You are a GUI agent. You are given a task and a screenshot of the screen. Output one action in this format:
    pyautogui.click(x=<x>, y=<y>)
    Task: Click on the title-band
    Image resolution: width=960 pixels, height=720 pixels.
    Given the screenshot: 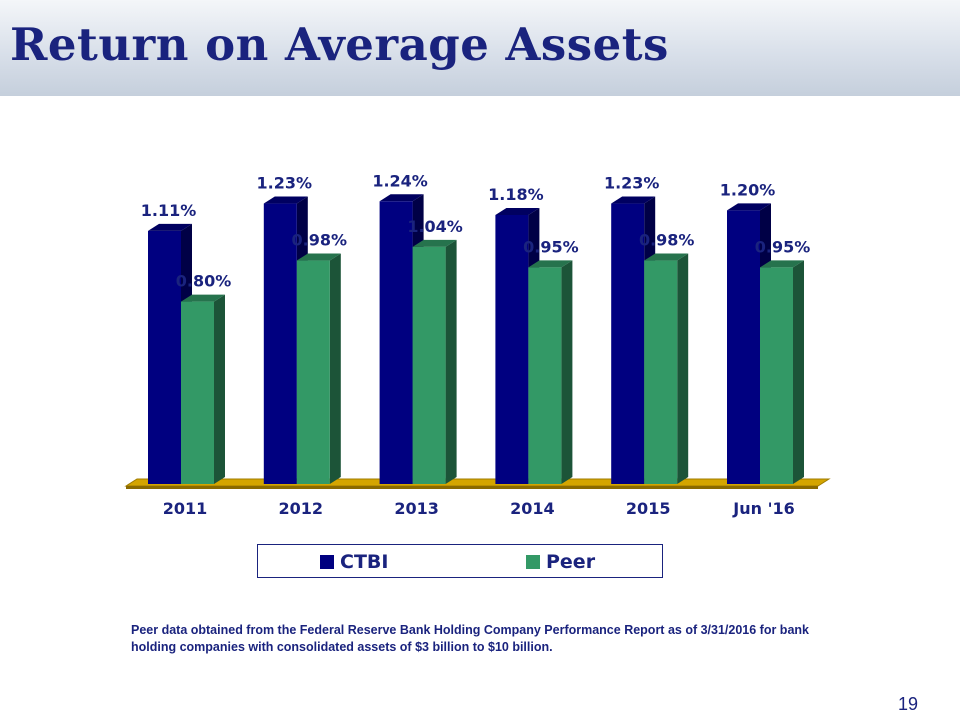 What is the action you would take?
    pyautogui.click(x=480, y=48)
    